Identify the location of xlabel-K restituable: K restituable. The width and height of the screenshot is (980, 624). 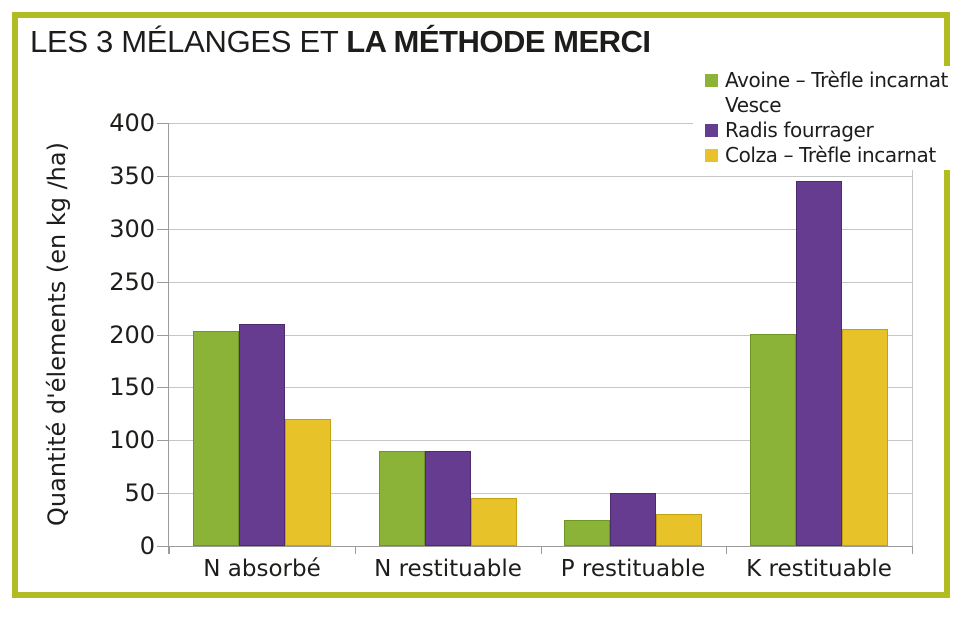
(819, 569).